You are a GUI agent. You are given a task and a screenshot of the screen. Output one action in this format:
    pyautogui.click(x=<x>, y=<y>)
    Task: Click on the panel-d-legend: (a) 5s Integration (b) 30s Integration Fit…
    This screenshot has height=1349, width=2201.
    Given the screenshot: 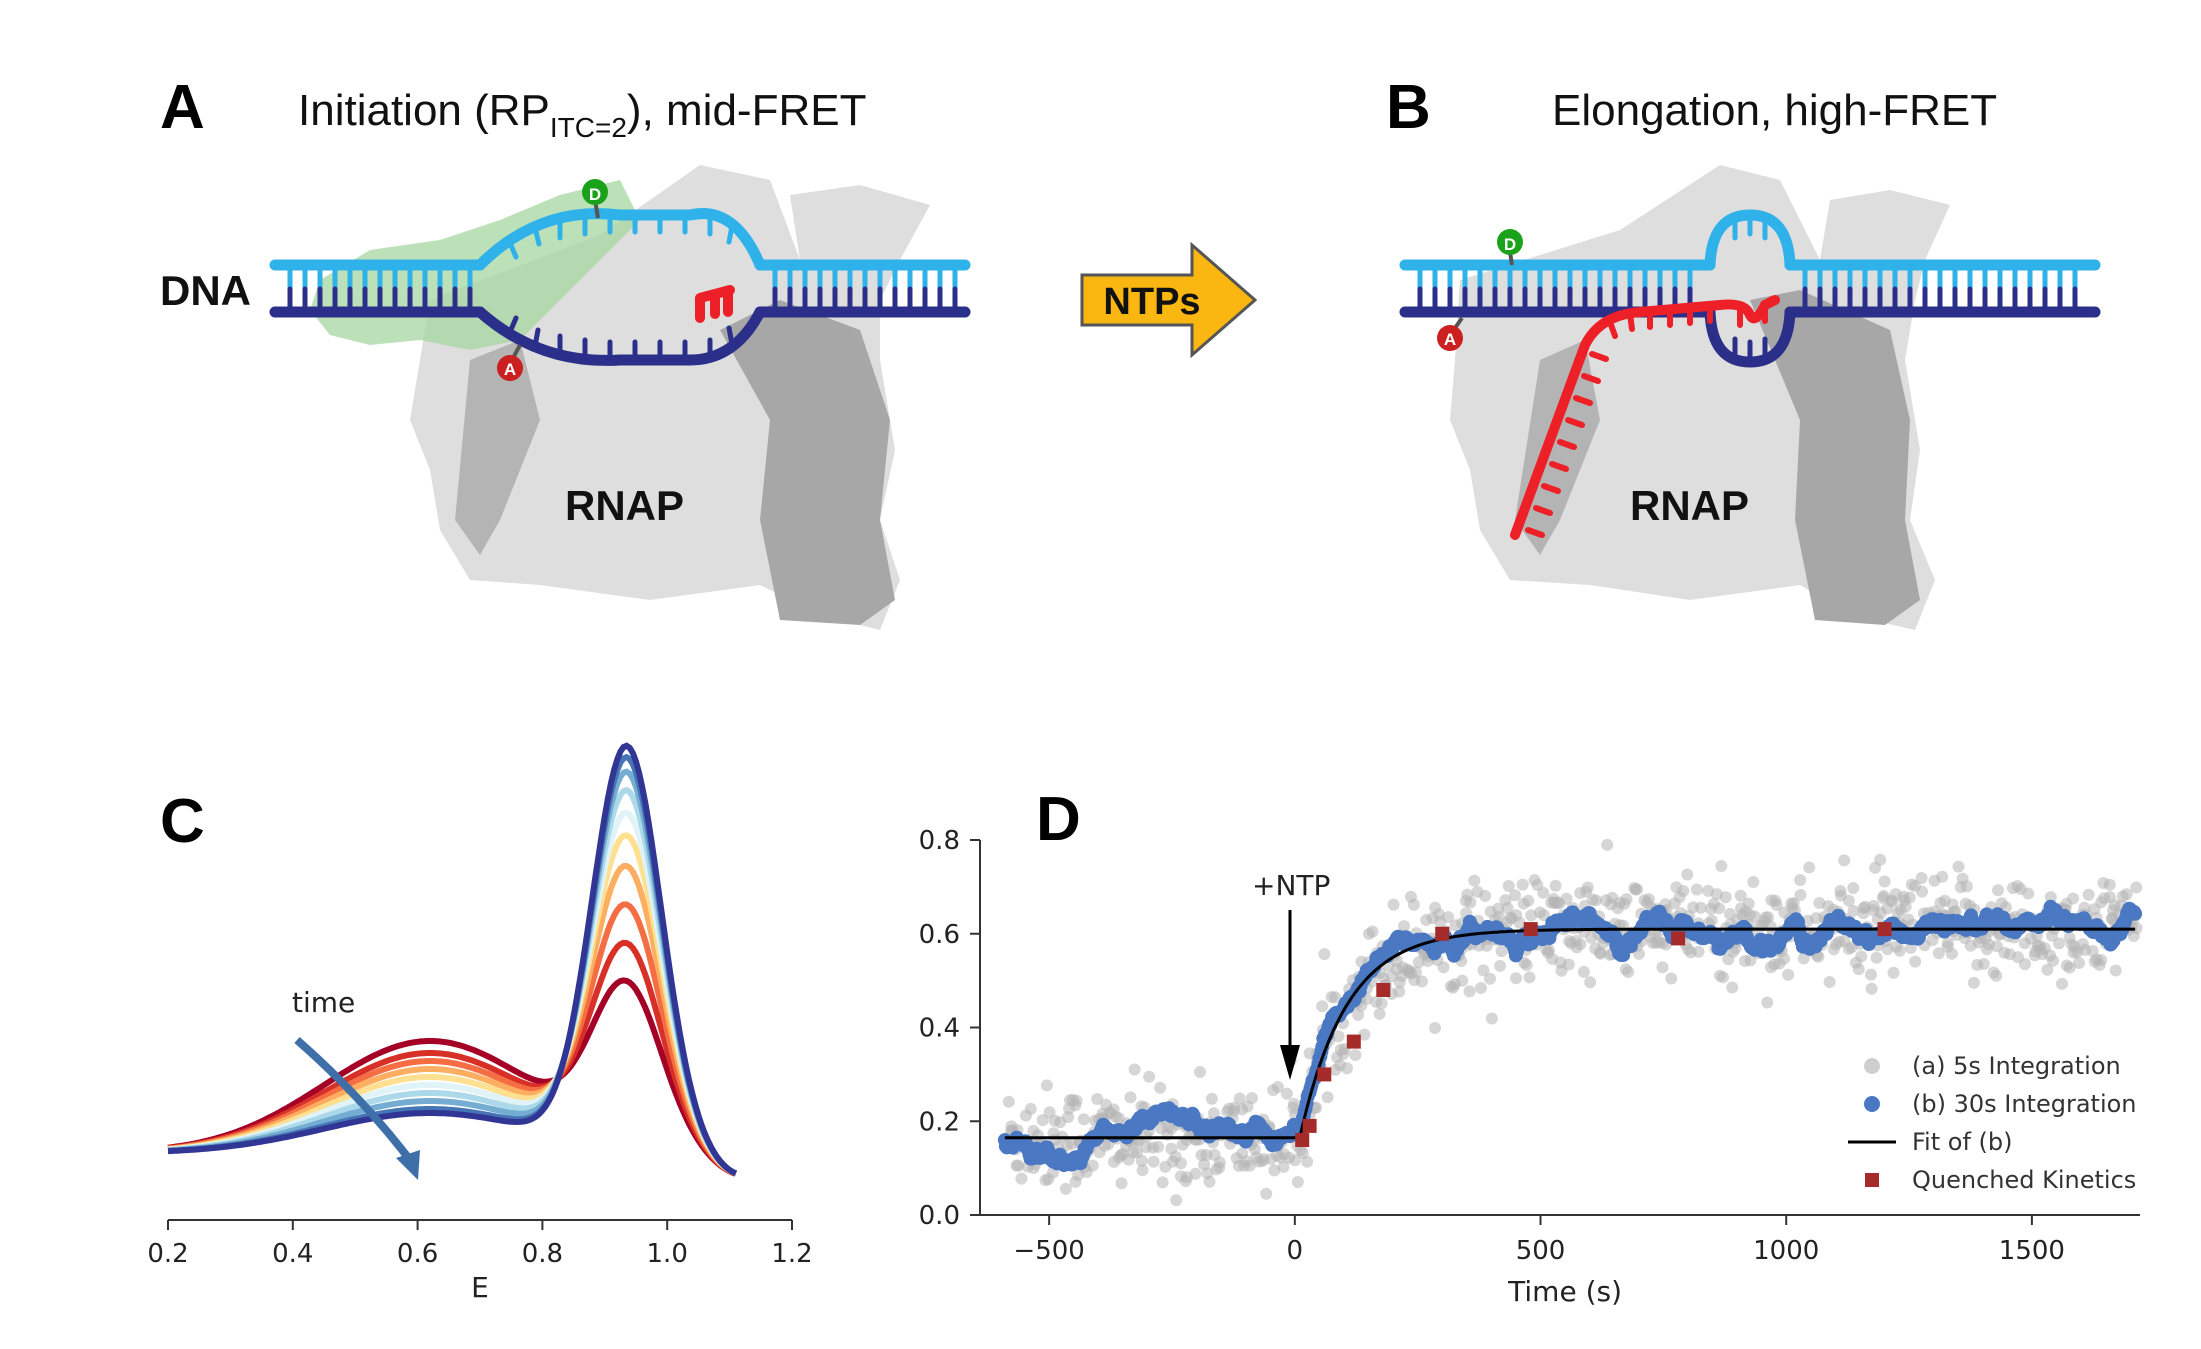 What is the action you would take?
    pyautogui.click(x=1992, y=1123)
    